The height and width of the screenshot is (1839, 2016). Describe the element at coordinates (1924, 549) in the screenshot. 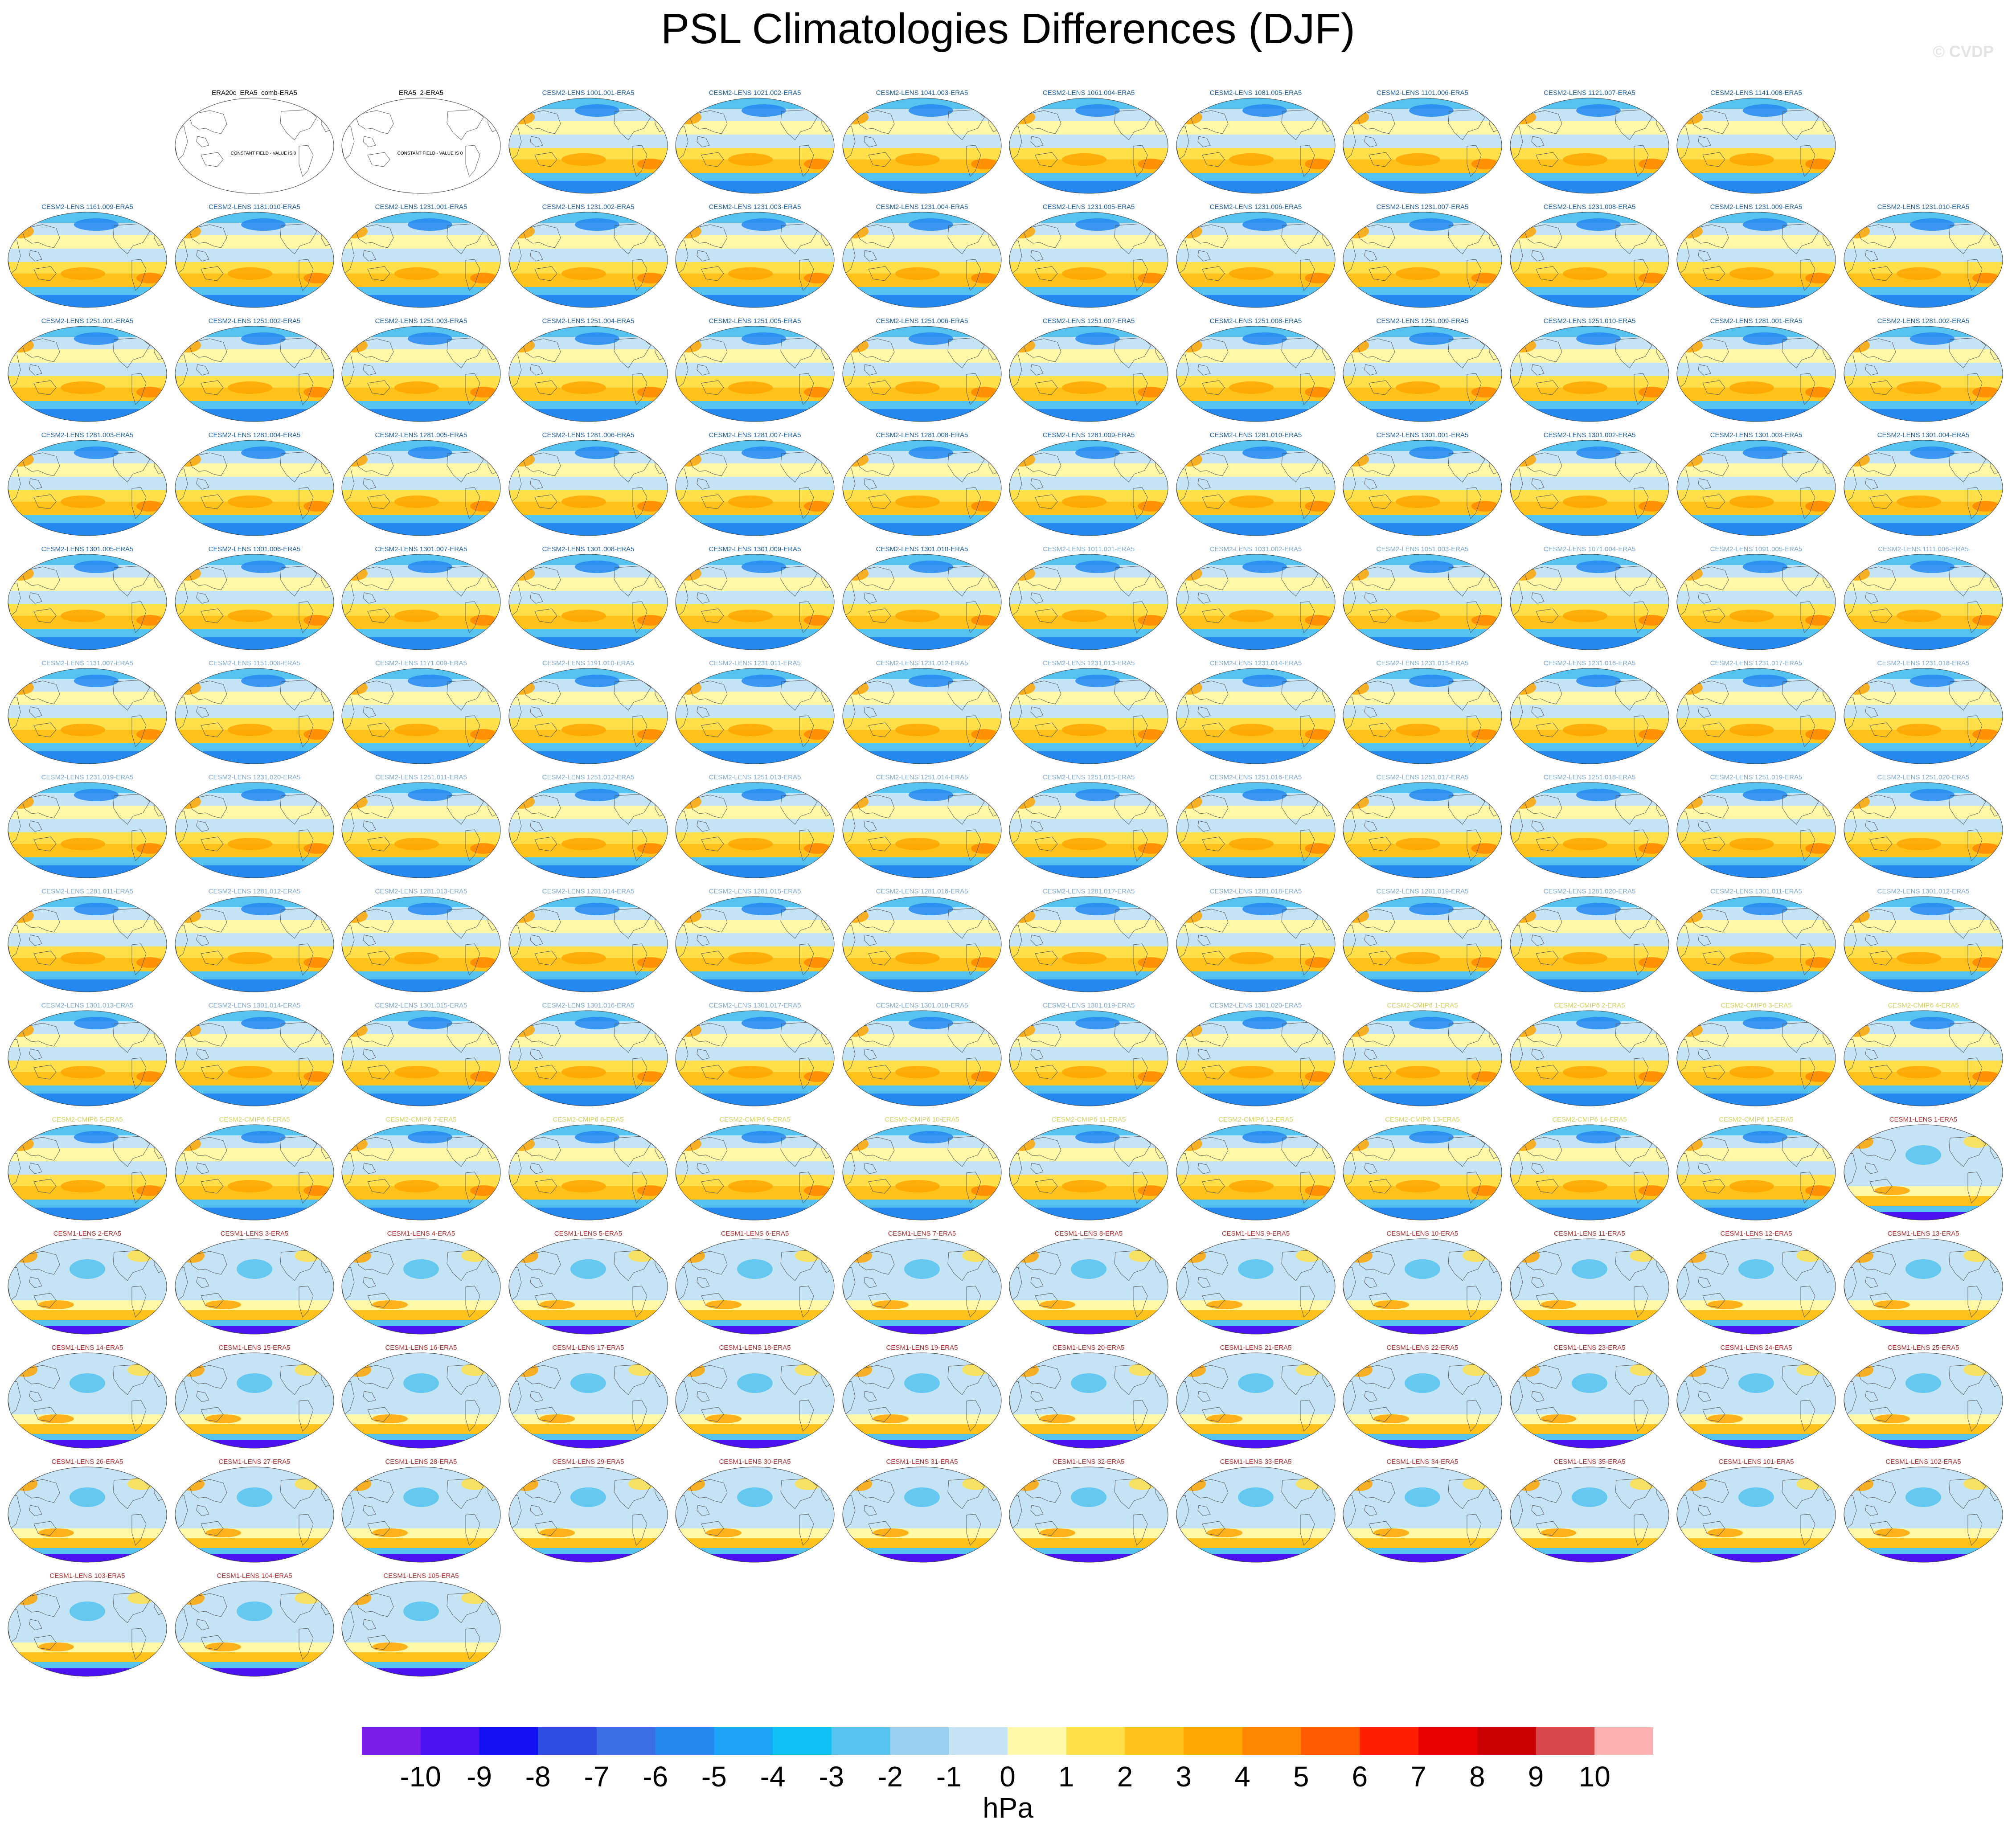

I see `panel-title: CESM2-LENS 1111.006-ERA5` at that location.